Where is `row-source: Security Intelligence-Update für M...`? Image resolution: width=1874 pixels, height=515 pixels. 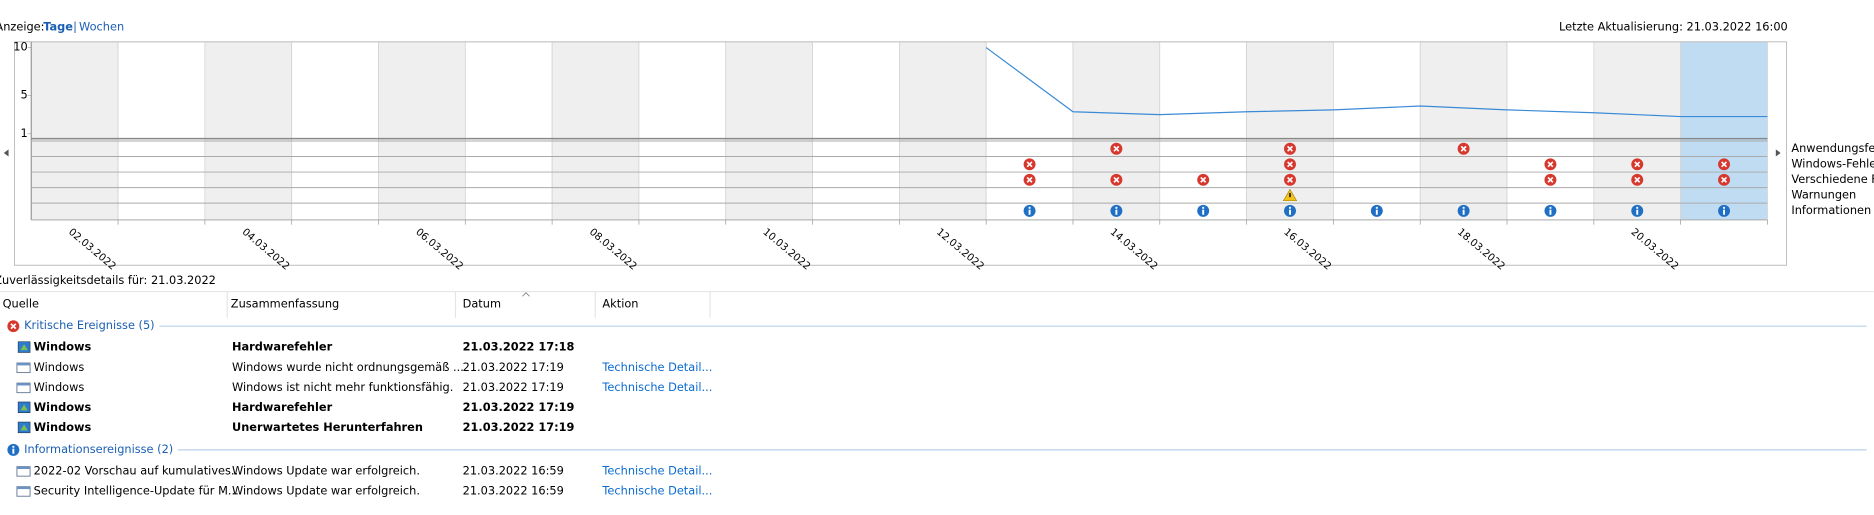 row-source: Security Intelligence-Update für M... is located at coordinates (136, 490).